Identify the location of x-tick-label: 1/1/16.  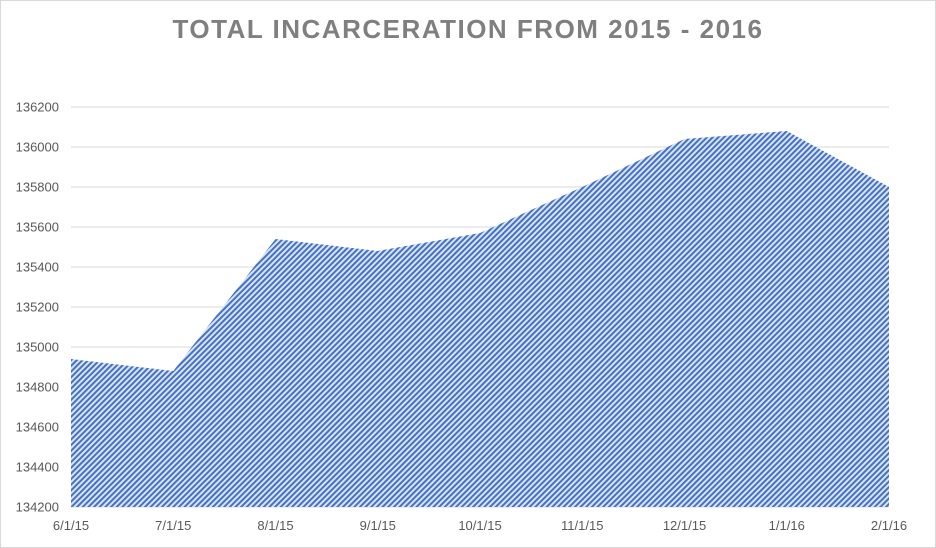
(787, 525).